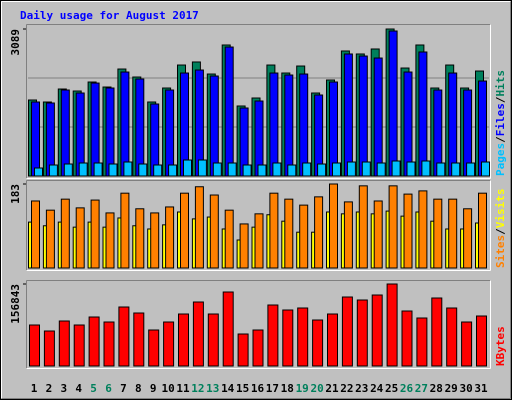  I want to click on x-tick-label: 22, so click(346, 388).